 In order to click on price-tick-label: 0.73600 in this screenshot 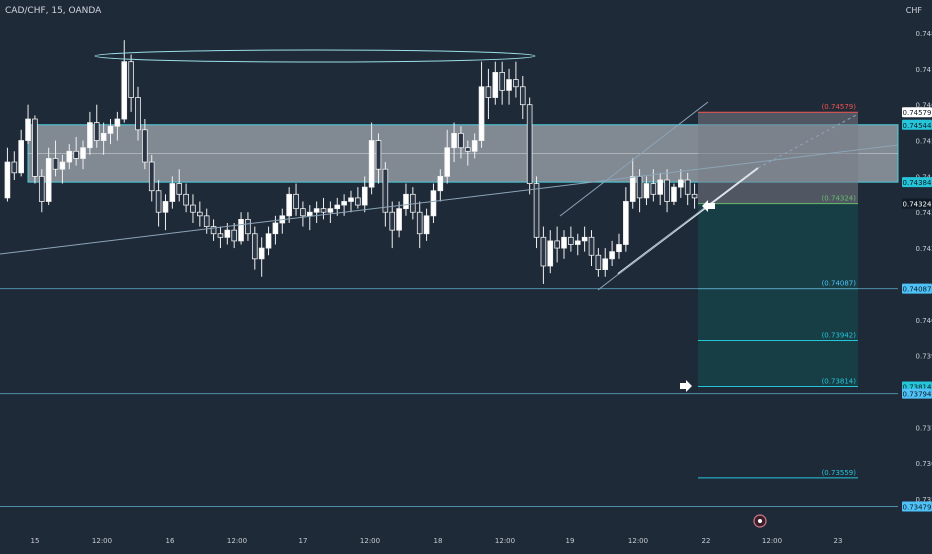, I will do `click(924, 464)`.